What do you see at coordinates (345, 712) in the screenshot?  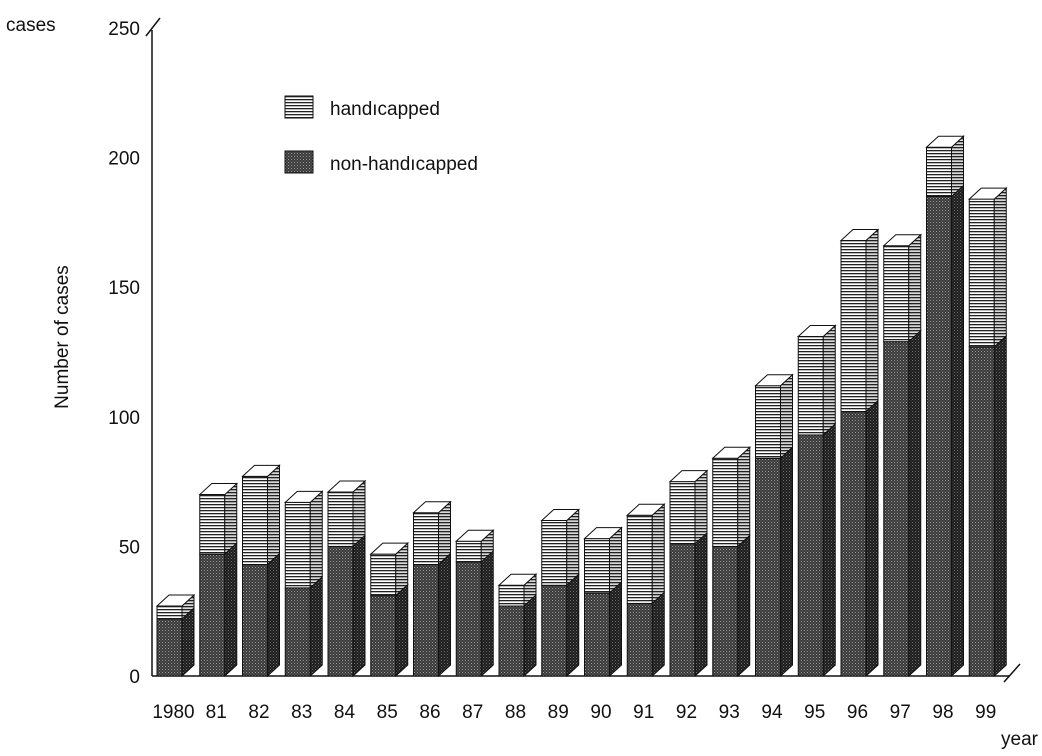 I see `x-tick-label: 84` at bounding box center [345, 712].